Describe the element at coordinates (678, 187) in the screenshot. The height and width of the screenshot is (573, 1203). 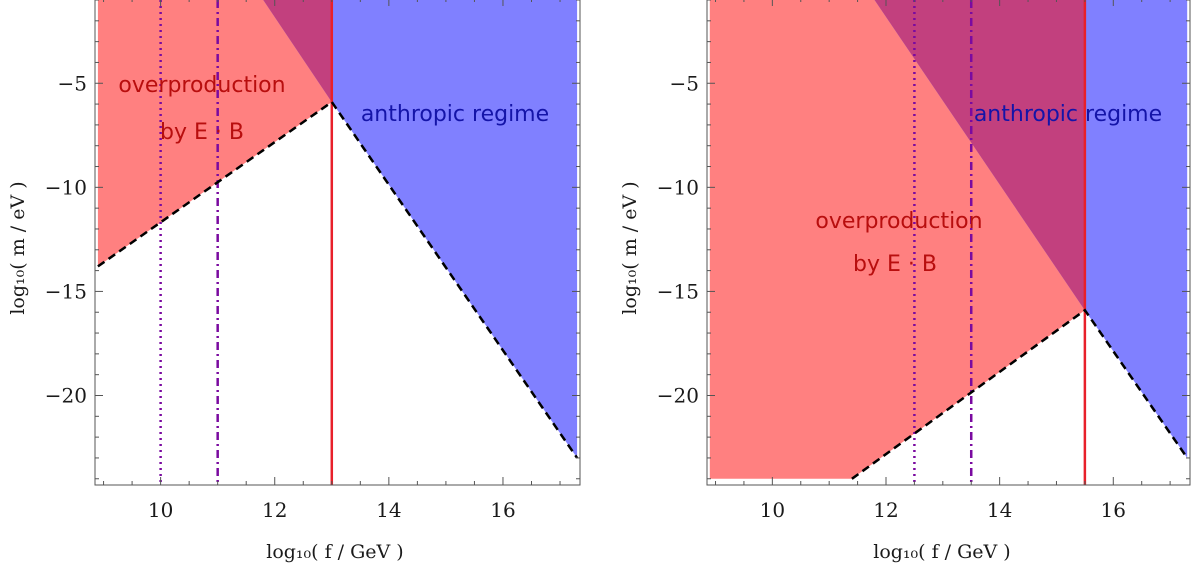
I see `right-y-tick-label: −10` at that location.